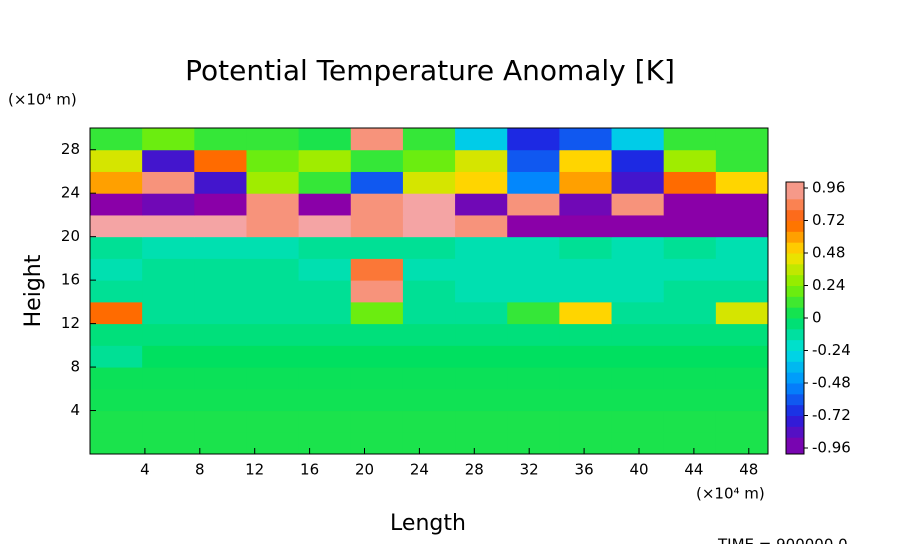  What do you see at coordinates (730, 494) in the screenshot?
I see `x-unit: (×10⁴ m)` at bounding box center [730, 494].